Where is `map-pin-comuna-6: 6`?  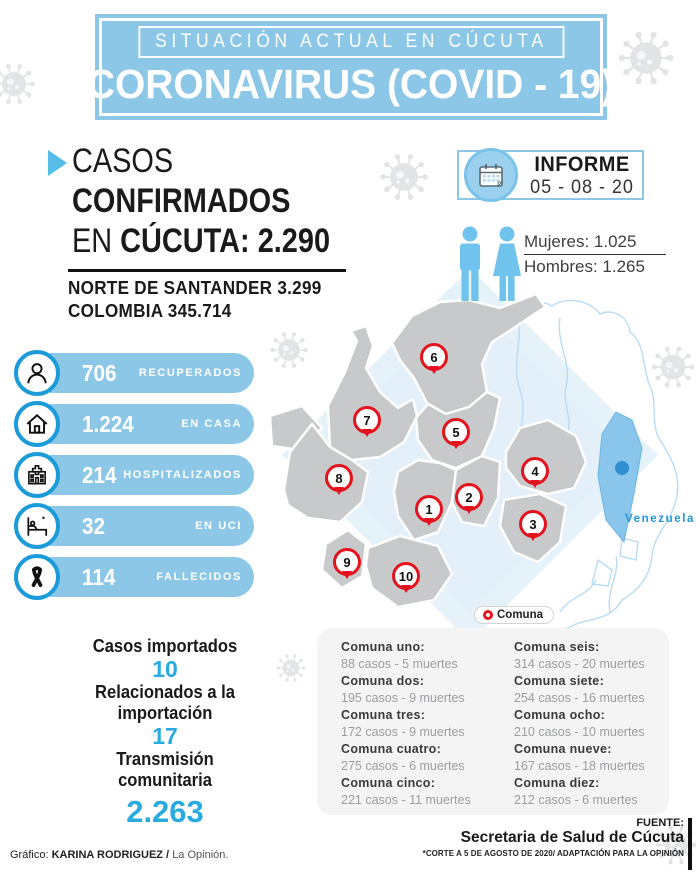
map-pin-comuna-6: 6 is located at coordinates (434, 358).